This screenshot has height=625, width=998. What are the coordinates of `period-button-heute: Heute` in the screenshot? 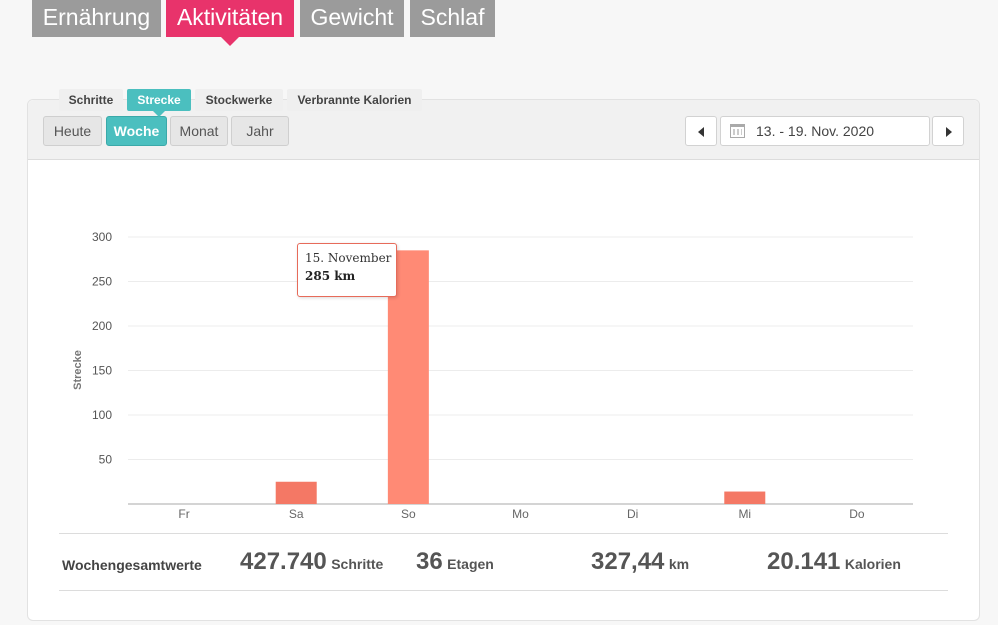 It's located at (72, 131).